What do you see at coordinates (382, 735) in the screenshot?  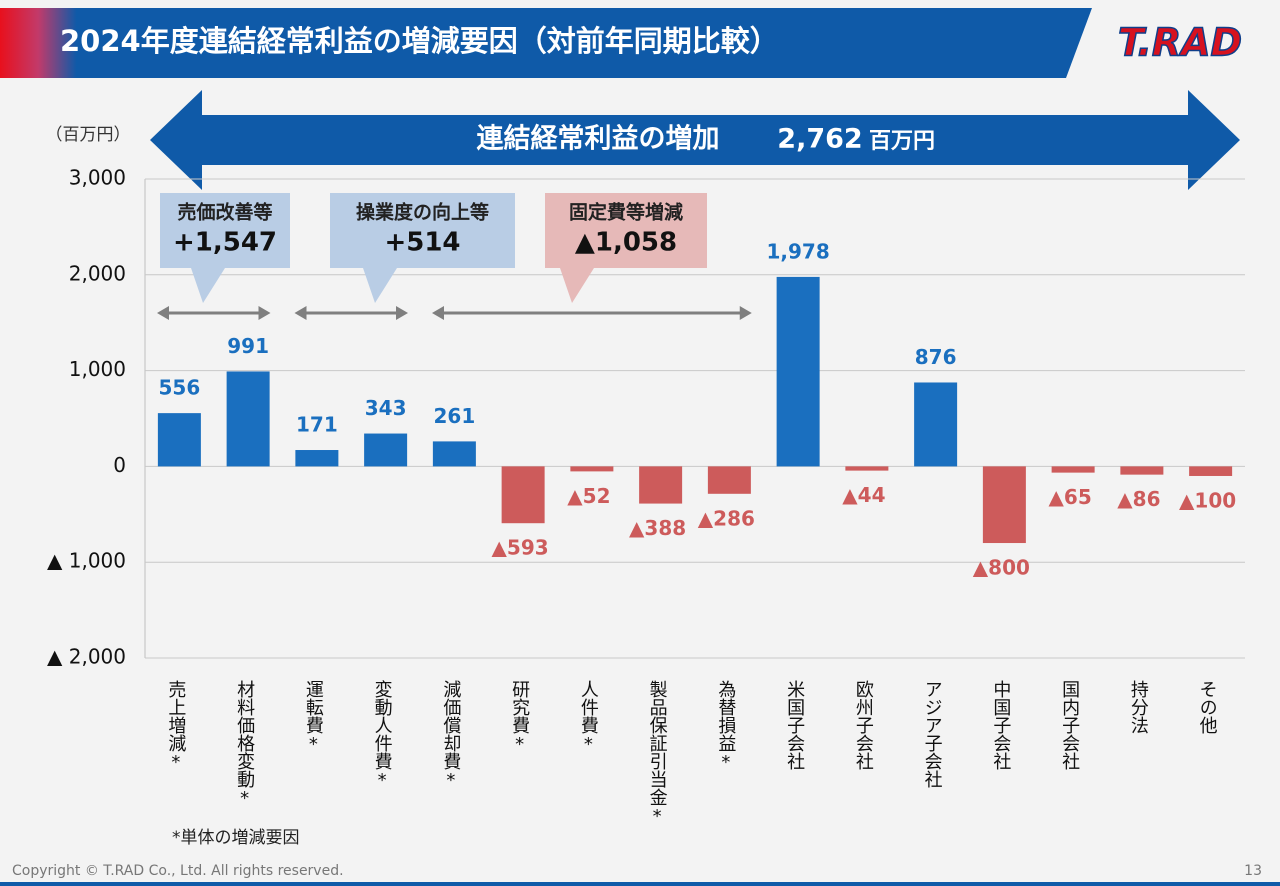 I see `x-tick-label: 変動人件費*` at bounding box center [382, 735].